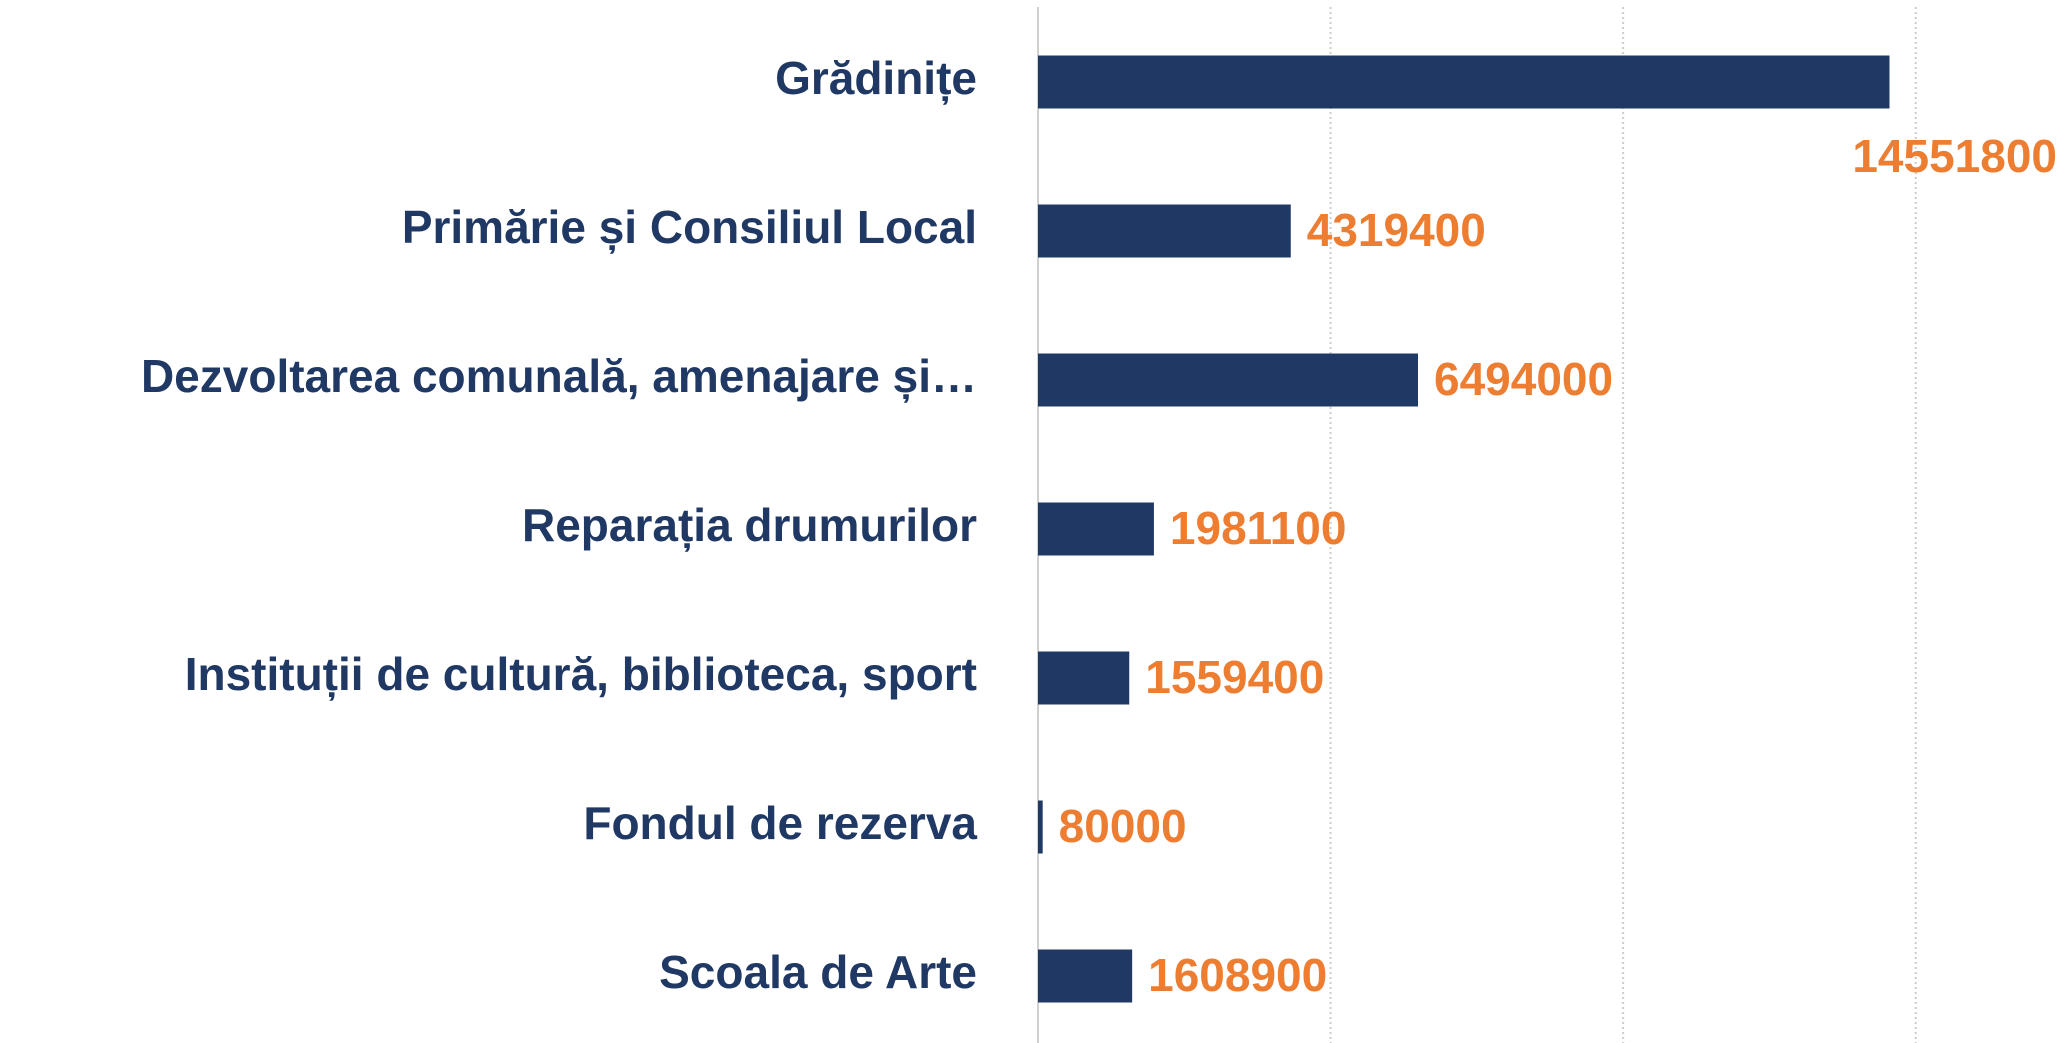 Image resolution: width=2069 pixels, height=1043 pixels. Describe the element at coordinates (581, 674) in the screenshot. I see `category-label: Instituții de cultură, biblioteca, sport` at that location.